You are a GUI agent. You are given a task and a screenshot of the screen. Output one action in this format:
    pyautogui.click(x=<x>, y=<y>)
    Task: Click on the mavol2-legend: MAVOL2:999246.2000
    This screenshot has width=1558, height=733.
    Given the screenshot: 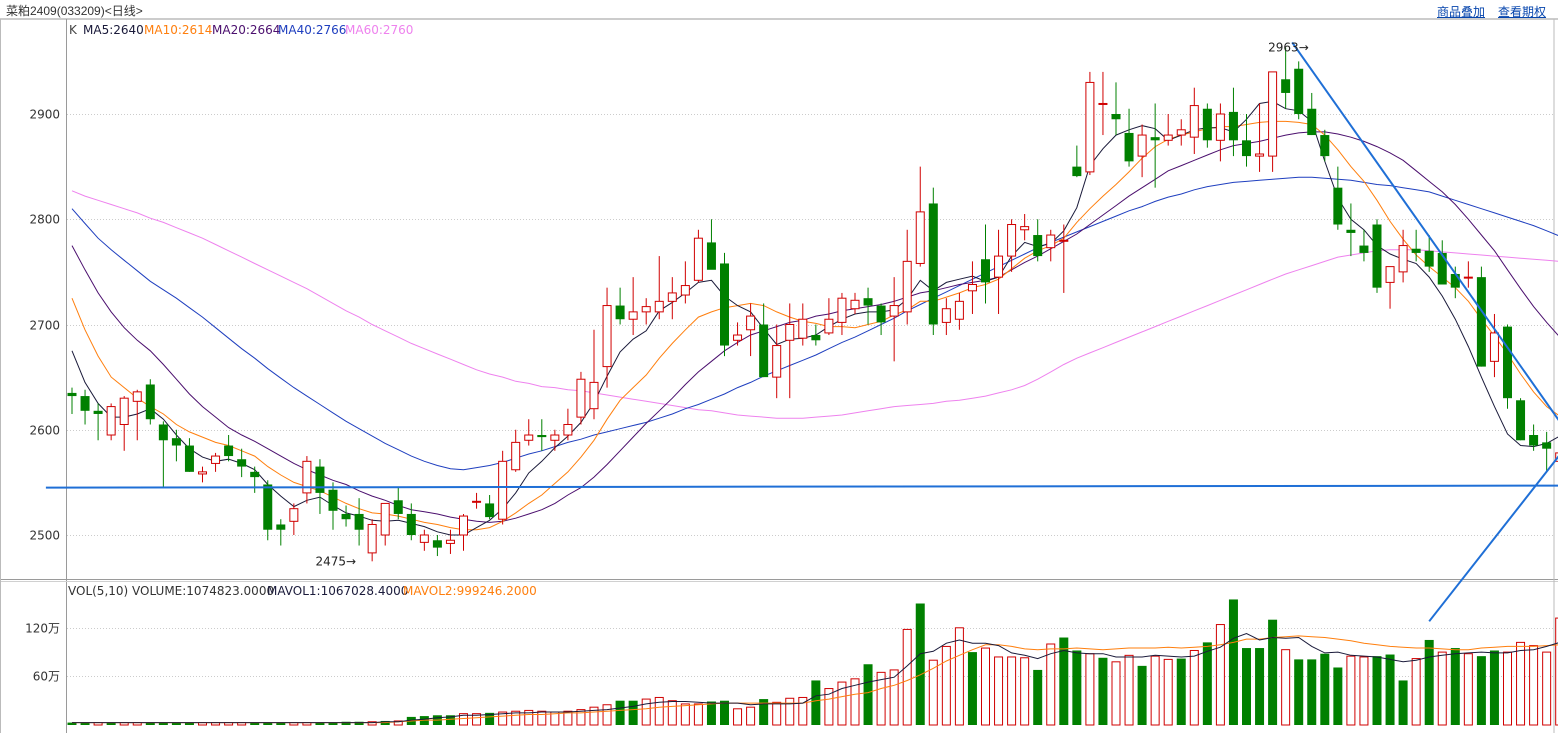 What is the action you would take?
    pyautogui.click(x=470, y=591)
    